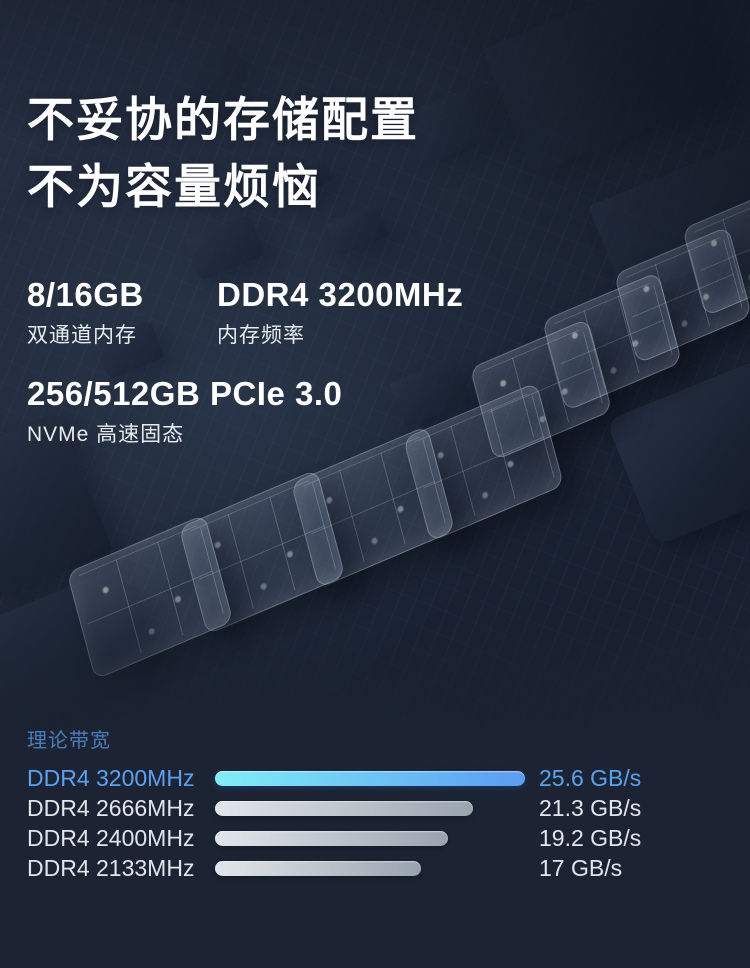 The image size is (750, 968). What do you see at coordinates (223, 153) in the screenshot?
I see `page-title: 不妥协的存储配置 不为容量烦恼` at bounding box center [223, 153].